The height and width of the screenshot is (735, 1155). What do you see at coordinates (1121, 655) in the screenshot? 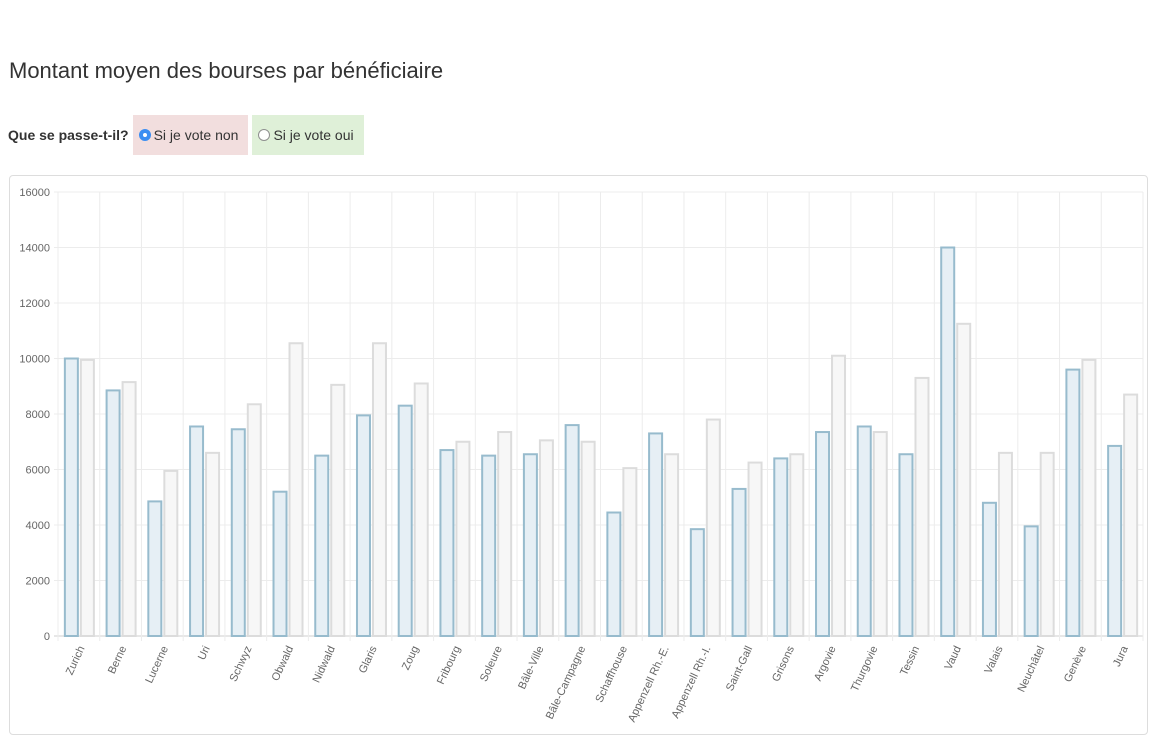
I see `x-tick-label: Jura` at bounding box center [1121, 655].